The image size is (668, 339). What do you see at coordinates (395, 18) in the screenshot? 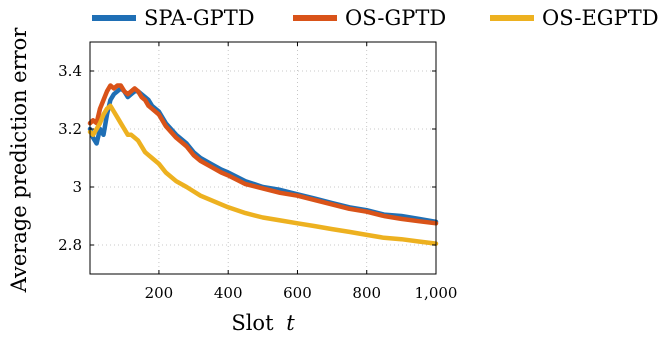
I see `legend-label-os-gptd: OS-GPTD` at bounding box center [395, 18].